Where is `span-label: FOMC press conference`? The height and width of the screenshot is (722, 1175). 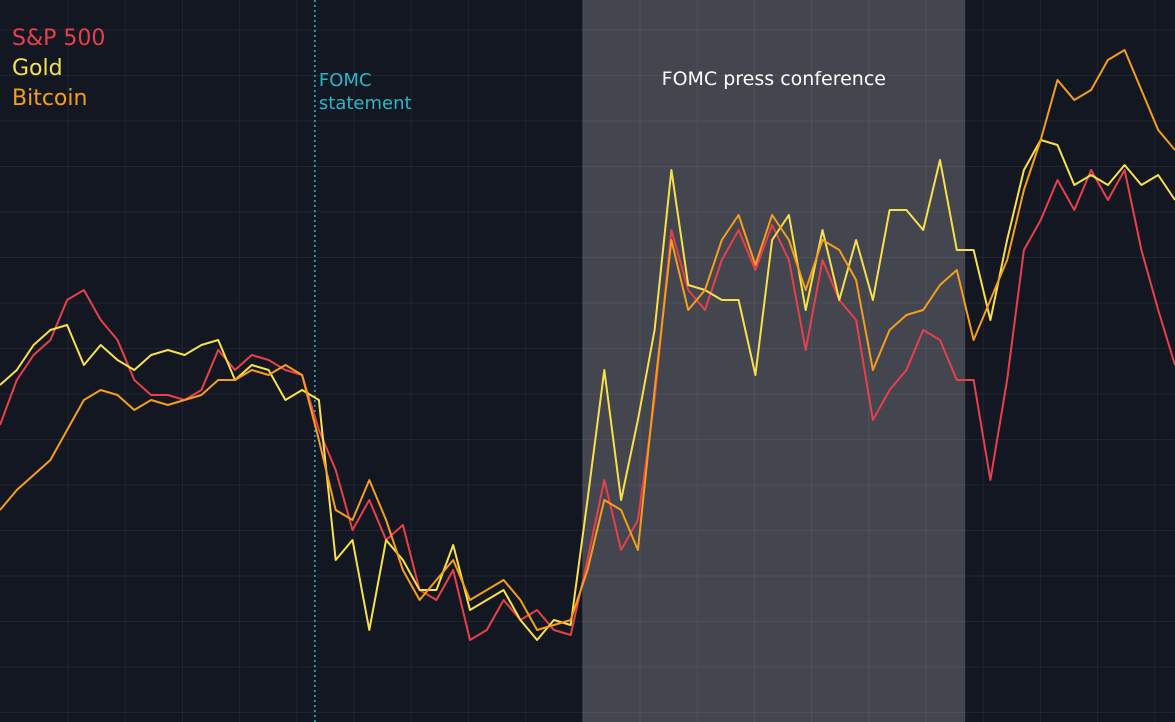
span-label: FOMC press conference is located at coordinates (773, 79).